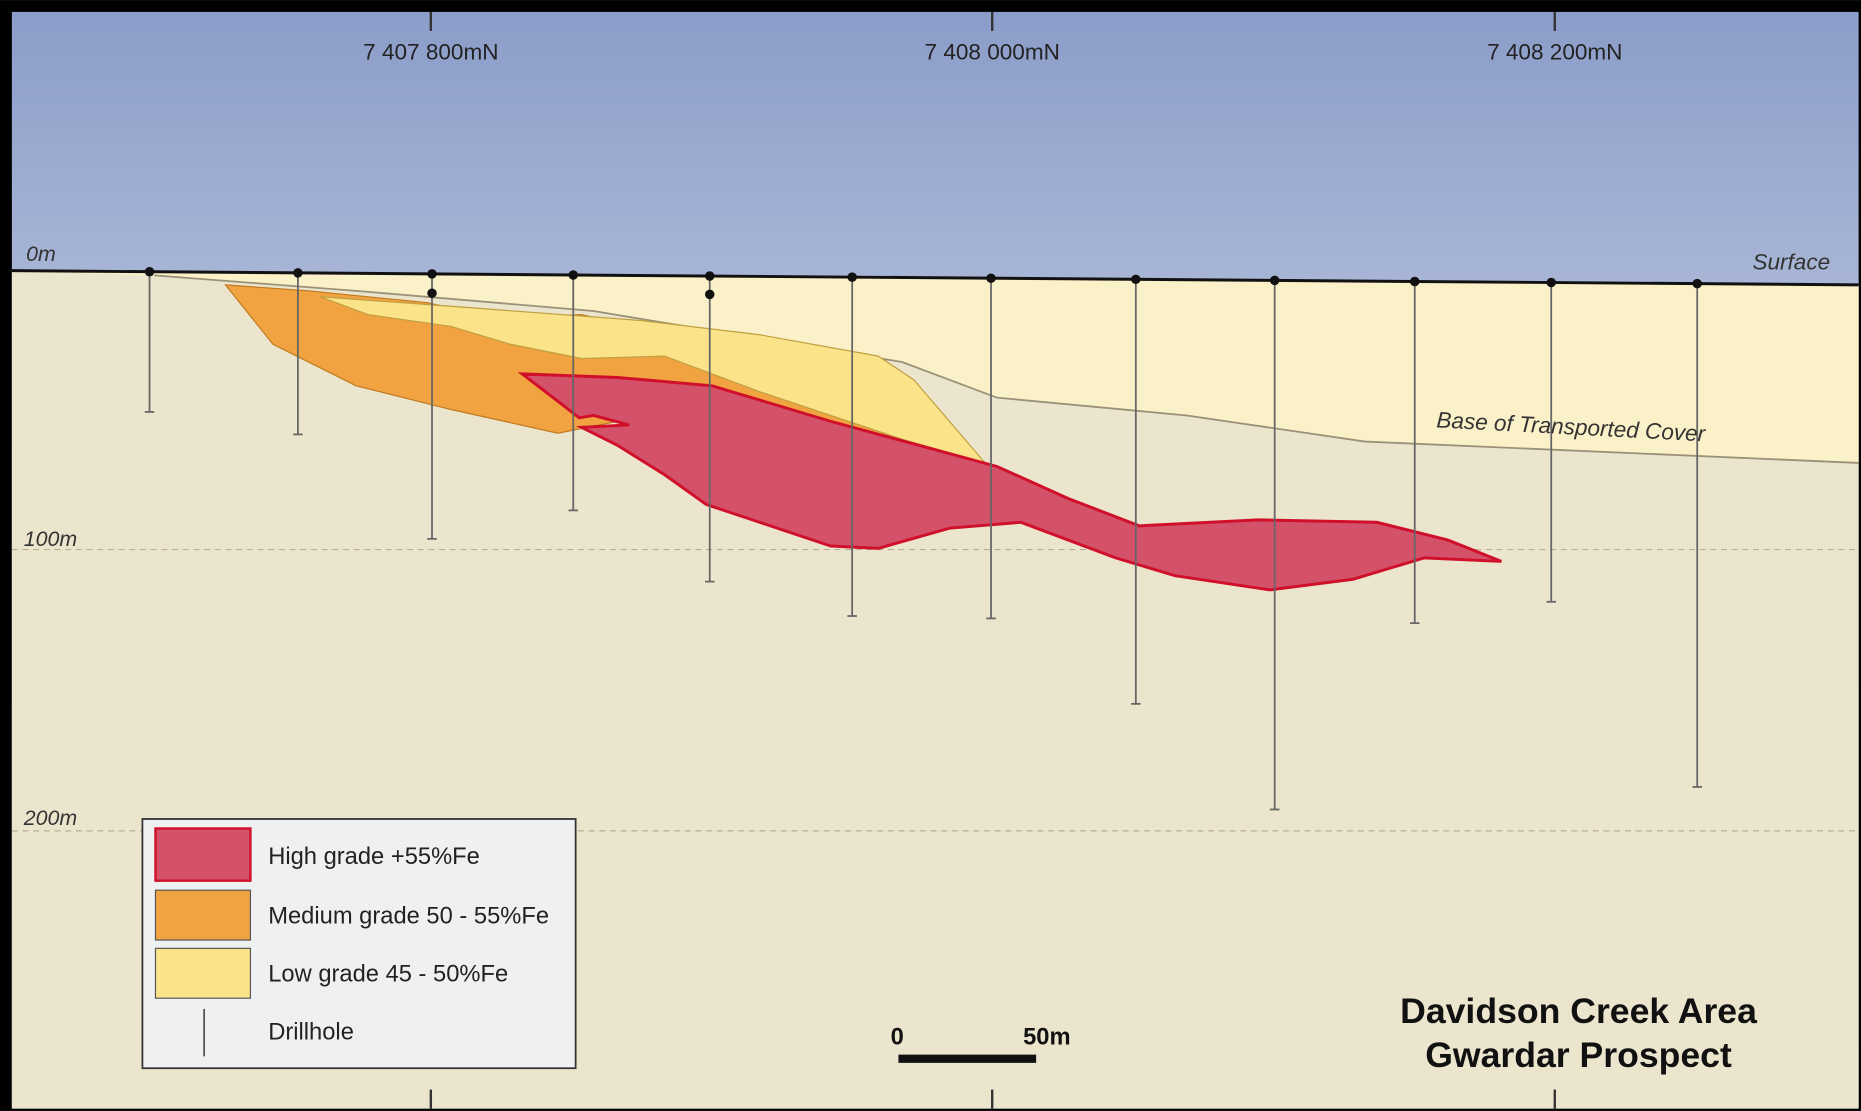 Image resolution: width=1861 pixels, height=1111 pixels. Describe the element at coordinates (1009, 482) in the screenshot. I see `high-grade-body` at that location.